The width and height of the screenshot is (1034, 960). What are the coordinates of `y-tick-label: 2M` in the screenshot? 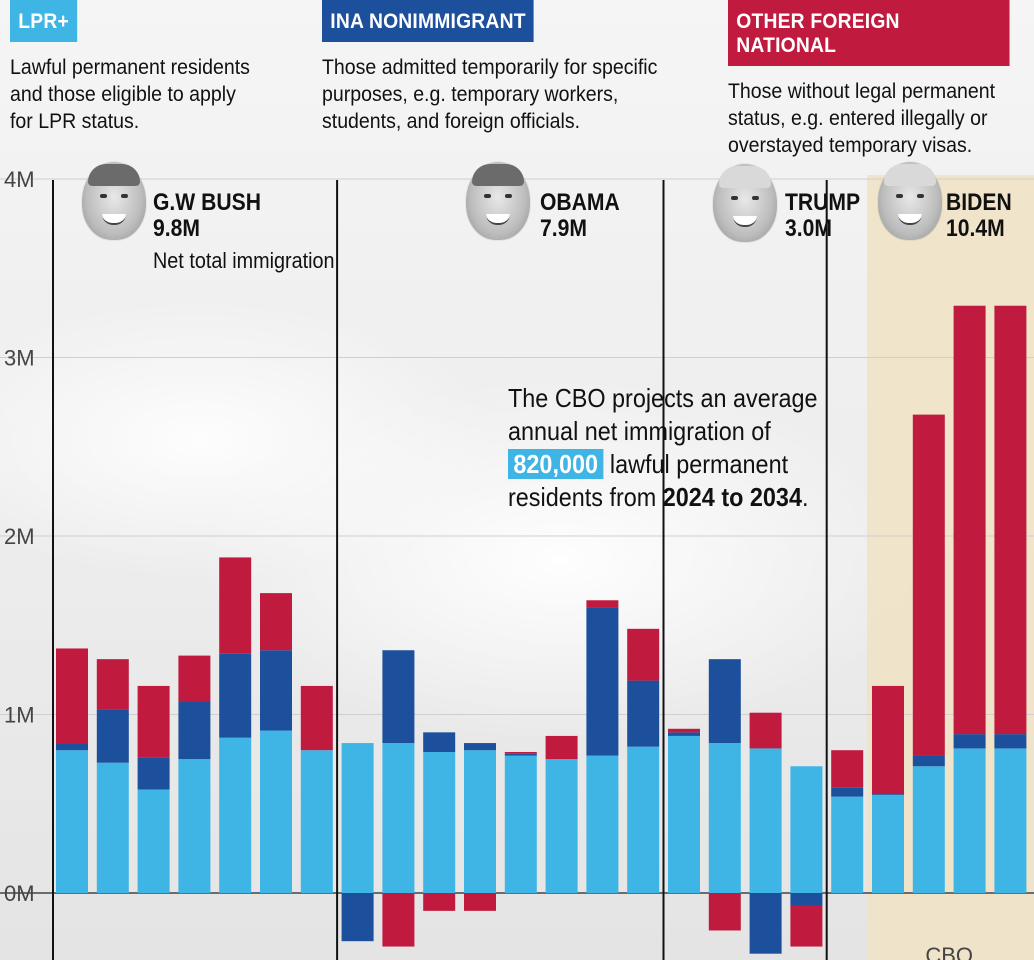 It's located at (19, 536).